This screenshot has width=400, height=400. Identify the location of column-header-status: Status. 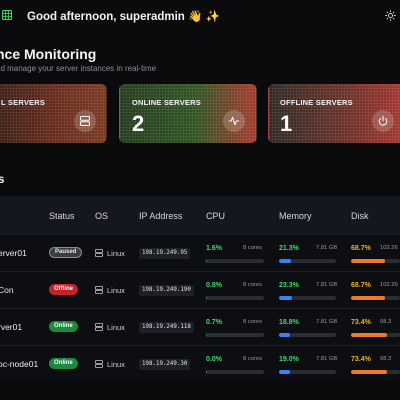
(62, 216).